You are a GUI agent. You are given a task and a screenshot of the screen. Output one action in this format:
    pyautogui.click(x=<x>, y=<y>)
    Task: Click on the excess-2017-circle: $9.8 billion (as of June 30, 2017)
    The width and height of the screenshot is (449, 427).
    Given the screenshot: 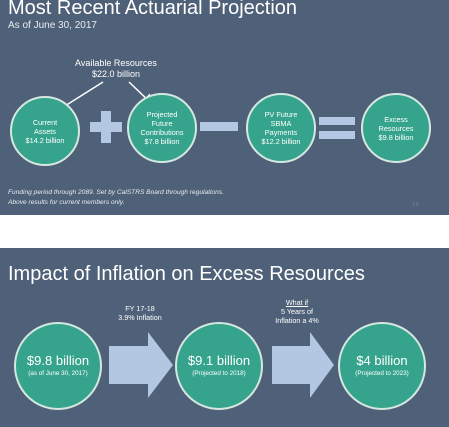 What is the action you would take?
    pyautogui.click(x=58, y=366)
    